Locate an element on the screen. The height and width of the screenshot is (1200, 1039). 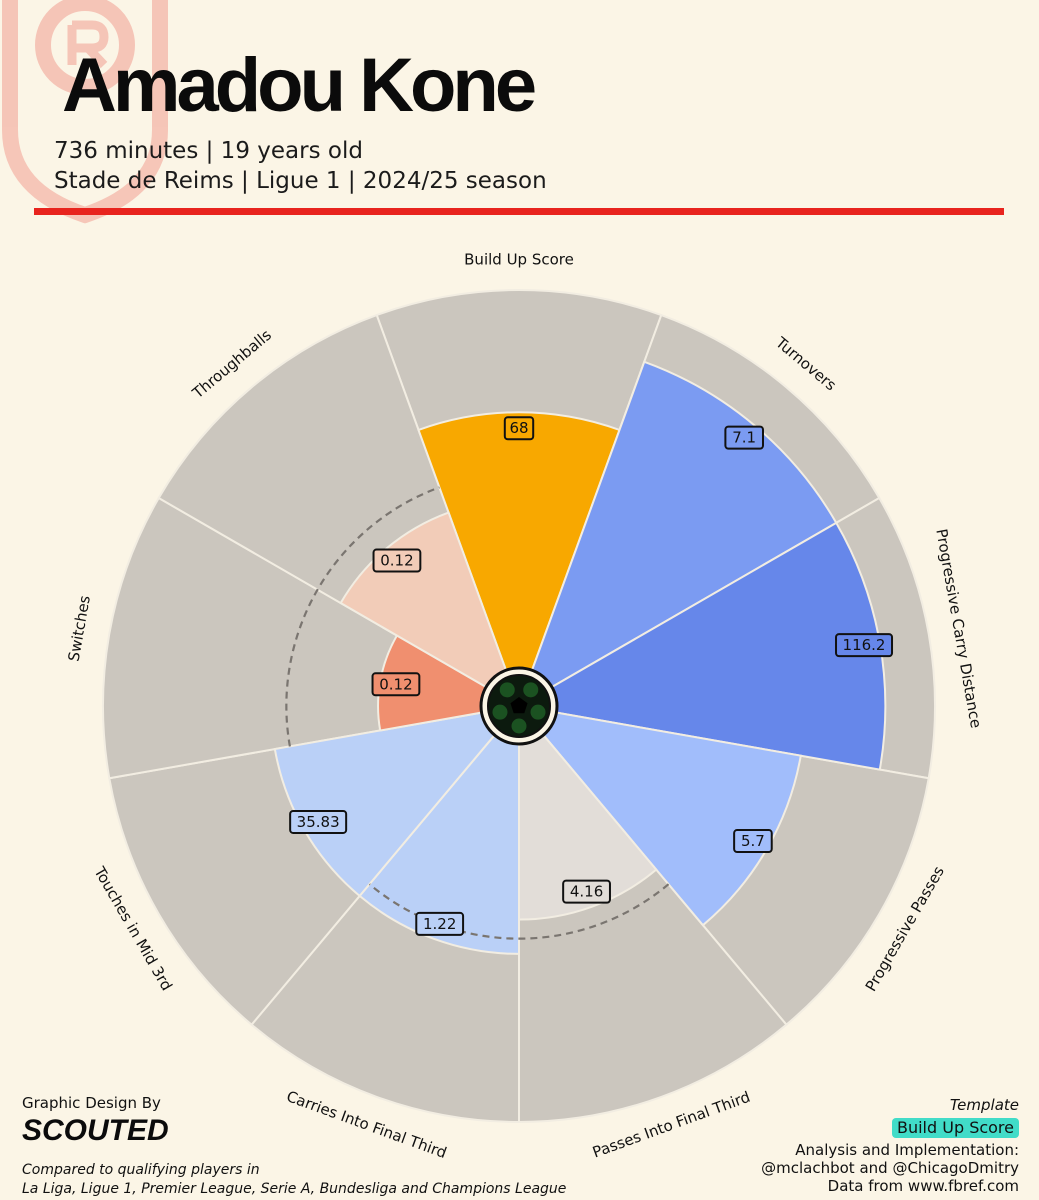
brand-logo: SCOUTED is located at coordinates (95, 1130).